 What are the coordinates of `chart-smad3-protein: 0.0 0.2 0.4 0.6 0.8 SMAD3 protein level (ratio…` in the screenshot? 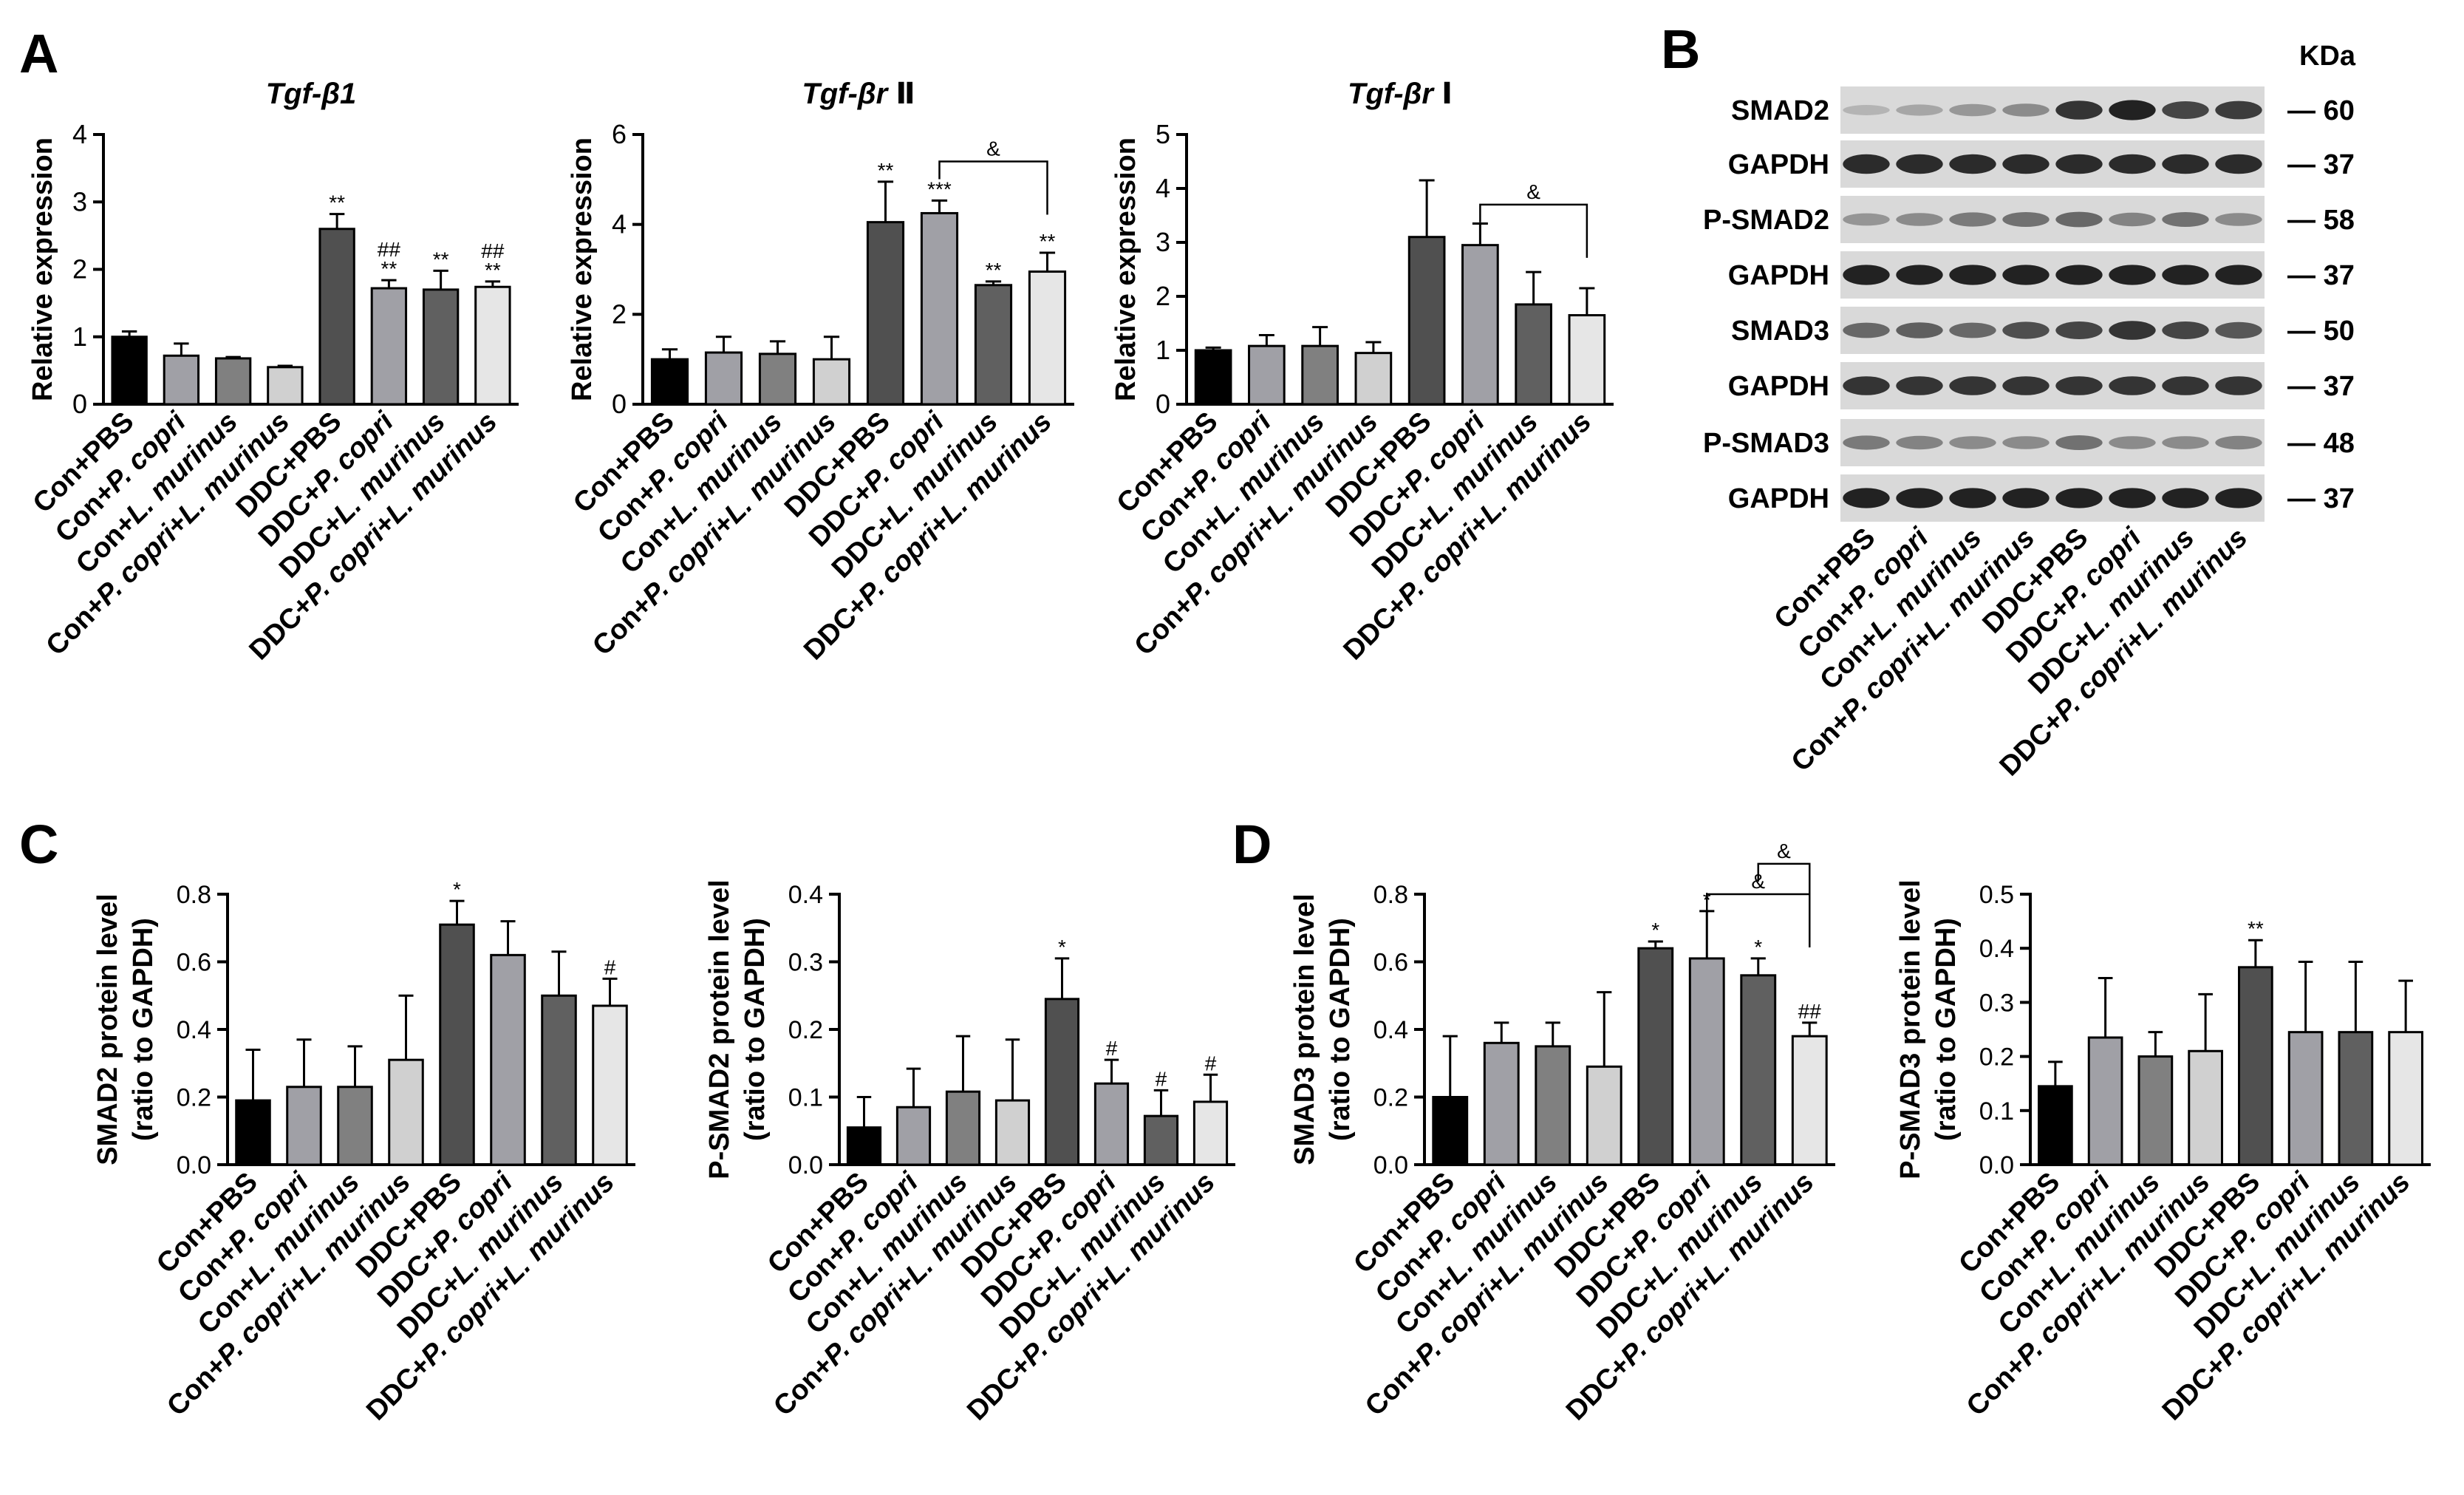 It's located at (1562, 1133).